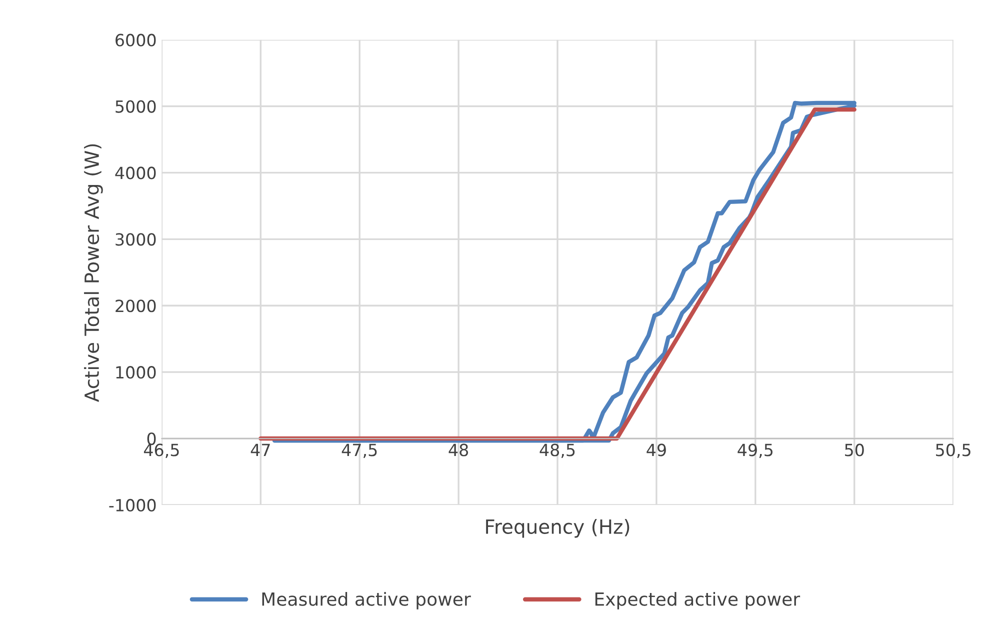  Describe the element at coordinates (953, 451) in the screenshot. I see `x-tick-label: 50,5` at that location.